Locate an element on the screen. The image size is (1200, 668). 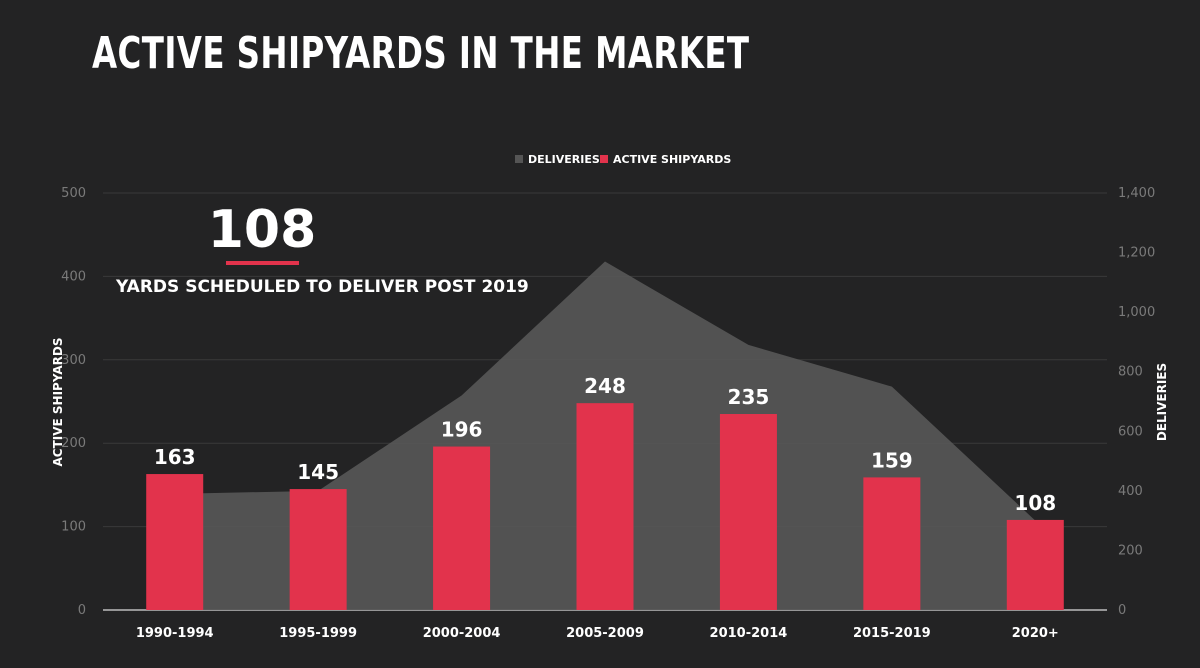
callout-text: YARDS SCHEDULED TO DELIVER POST 2019 is located at coordinates (322, 287).